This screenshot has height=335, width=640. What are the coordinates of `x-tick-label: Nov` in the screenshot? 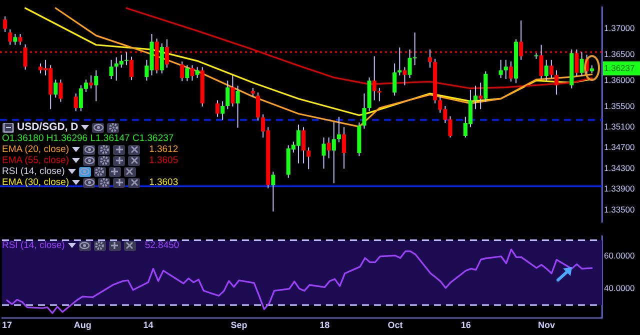 It's located at (547, 325).